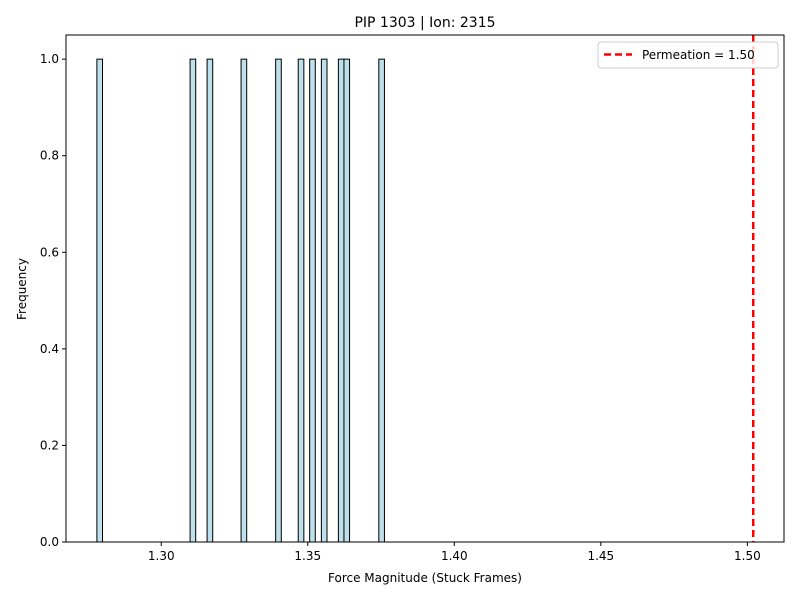 This screenshot has width=800, height=600. What do you see at coordinates (454, 556) in the screenshot?
I see `x-tick-label: 1.40` at bounding box center [454, 556].